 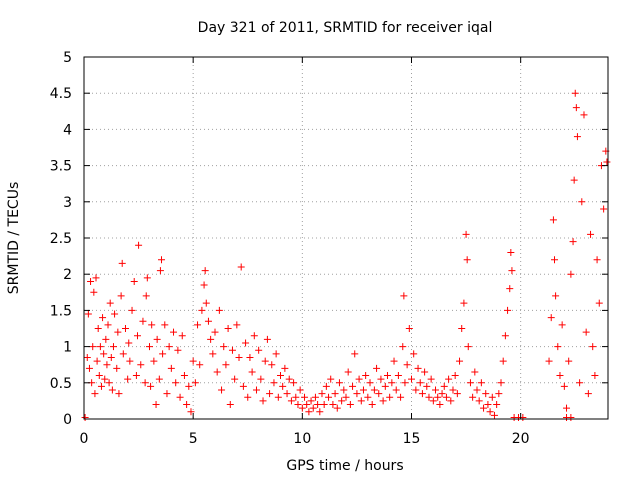 I want to click on y-tick-label: 1, so click(x=67, y=348).